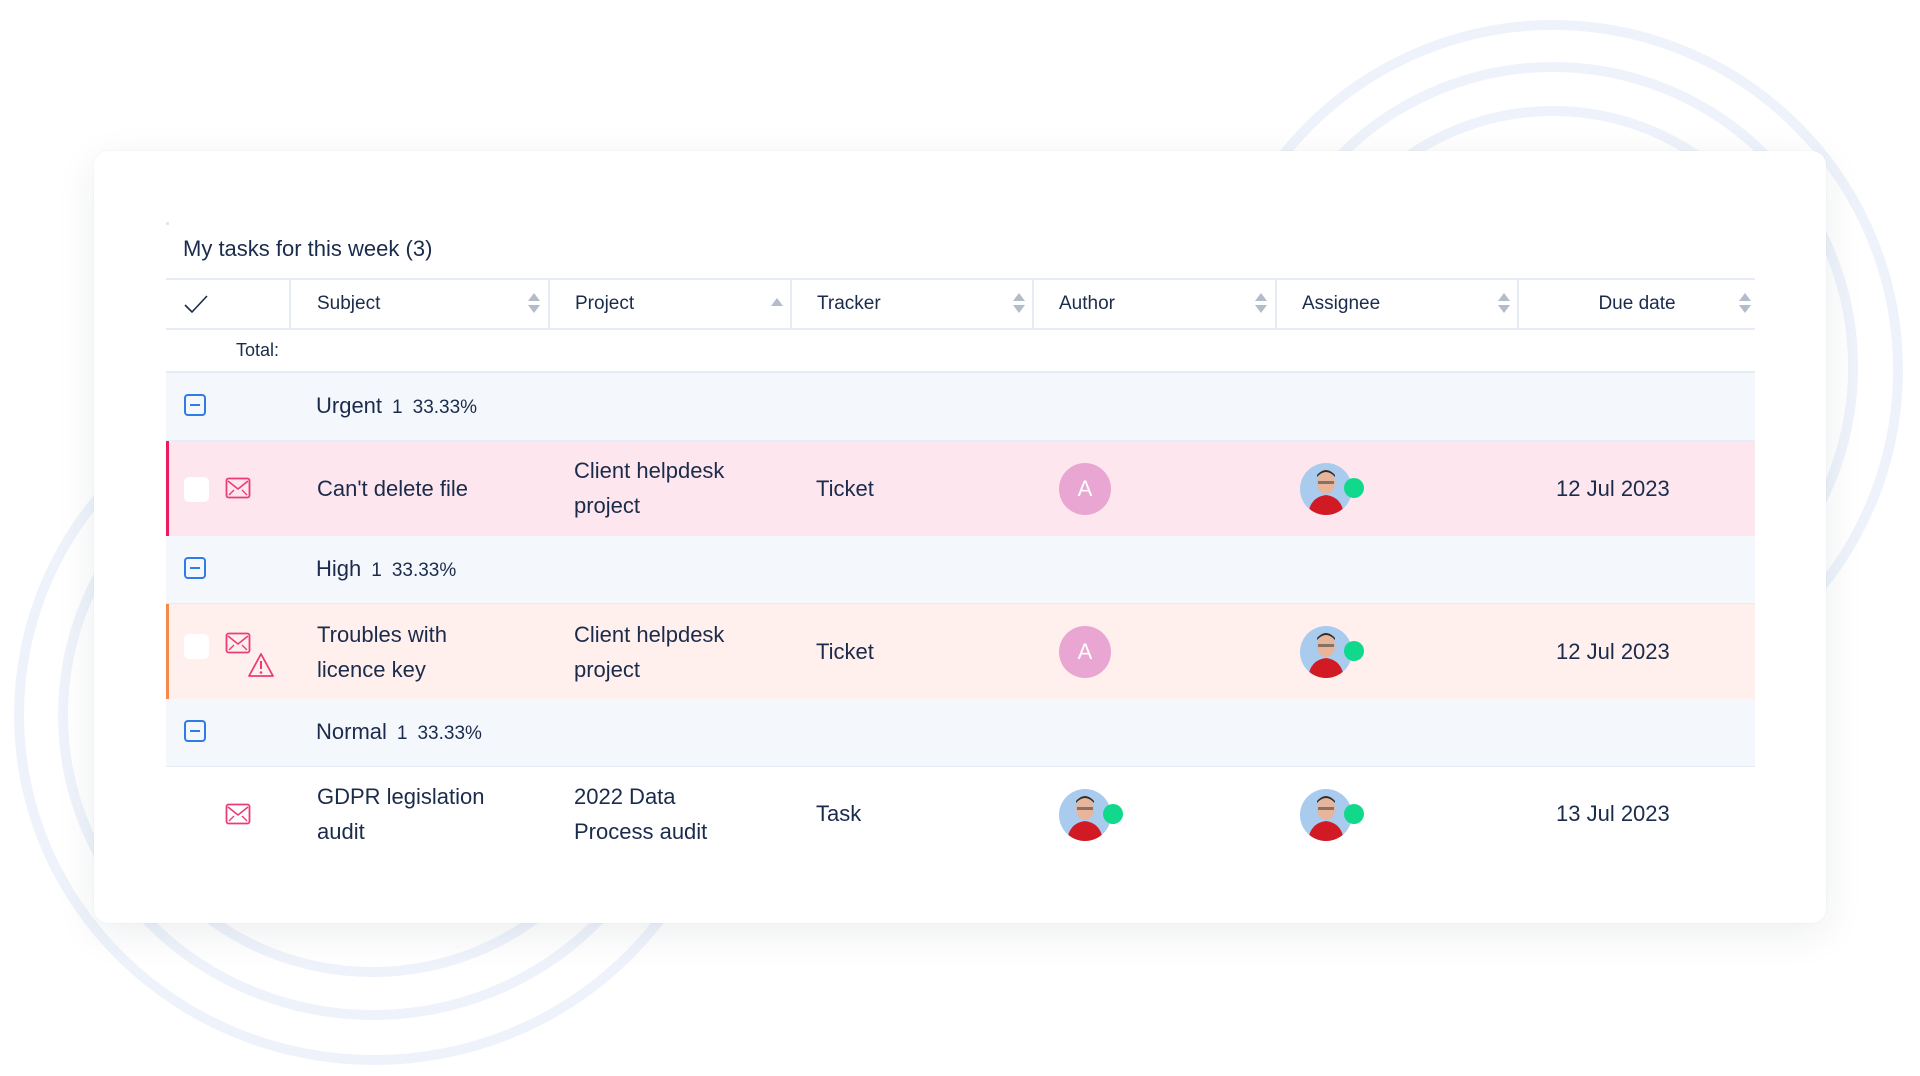 The image size is (1920, 1076). I want to click on column-header-author: Author, so click(1153, 304).